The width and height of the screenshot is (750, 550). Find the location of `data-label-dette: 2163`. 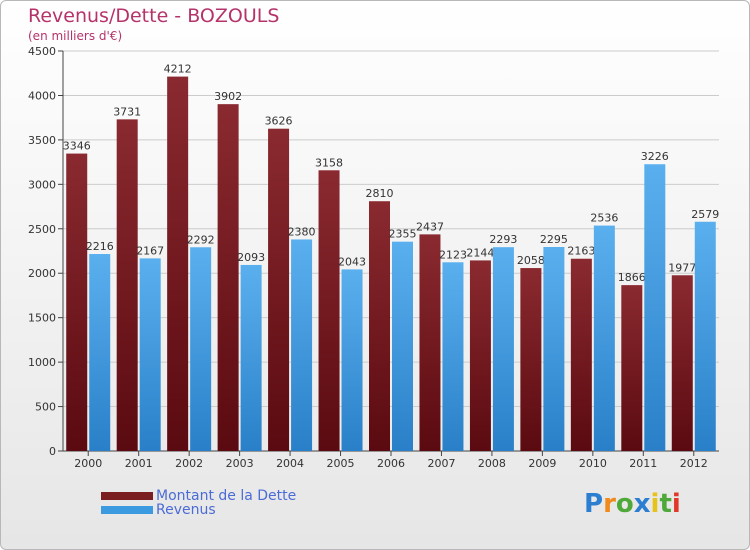

data-label-dette: 2163 is located at coordinates (581, 251).